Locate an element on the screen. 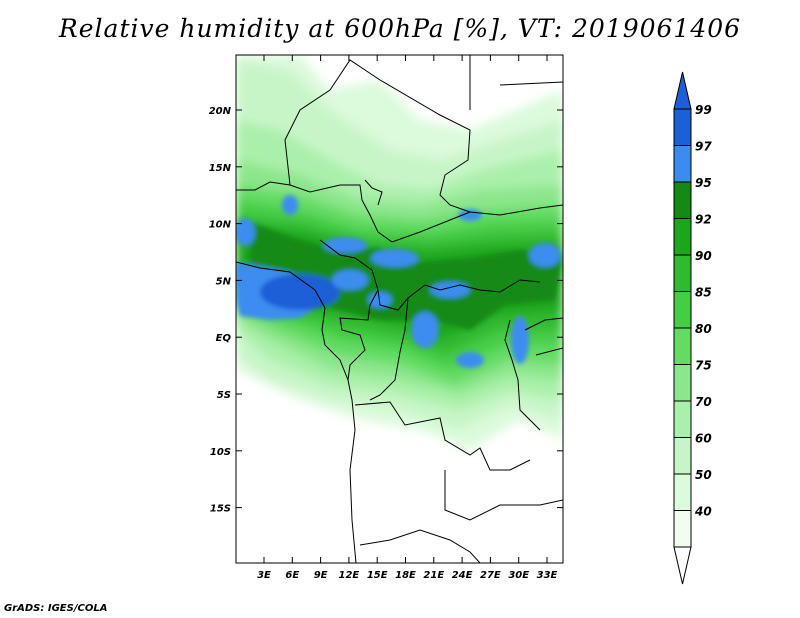 This screenshot has height=618, width=800. lat-tick-label: 10N is located at coordinates (220, 225).